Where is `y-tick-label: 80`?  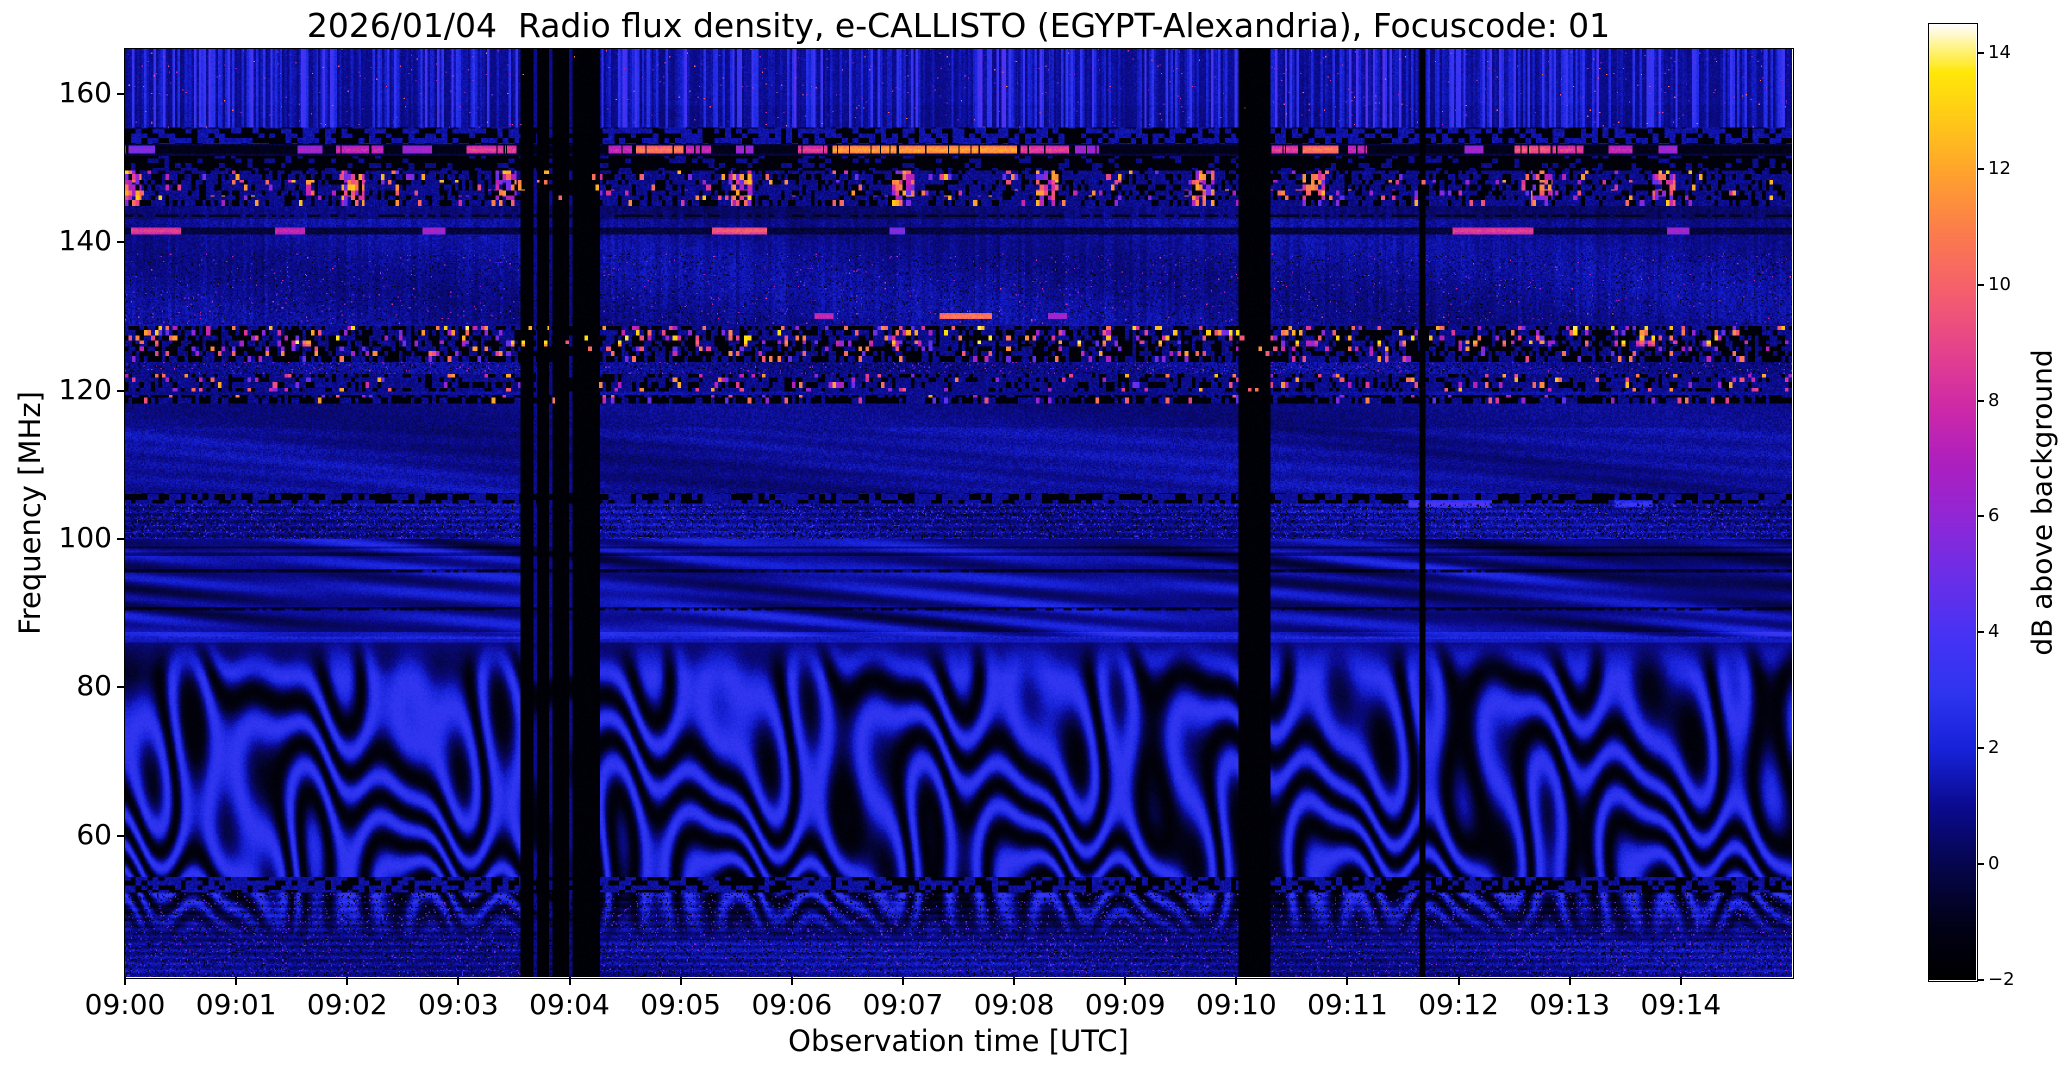
y-tick-label: 80 is located at coordinates (94, 686).